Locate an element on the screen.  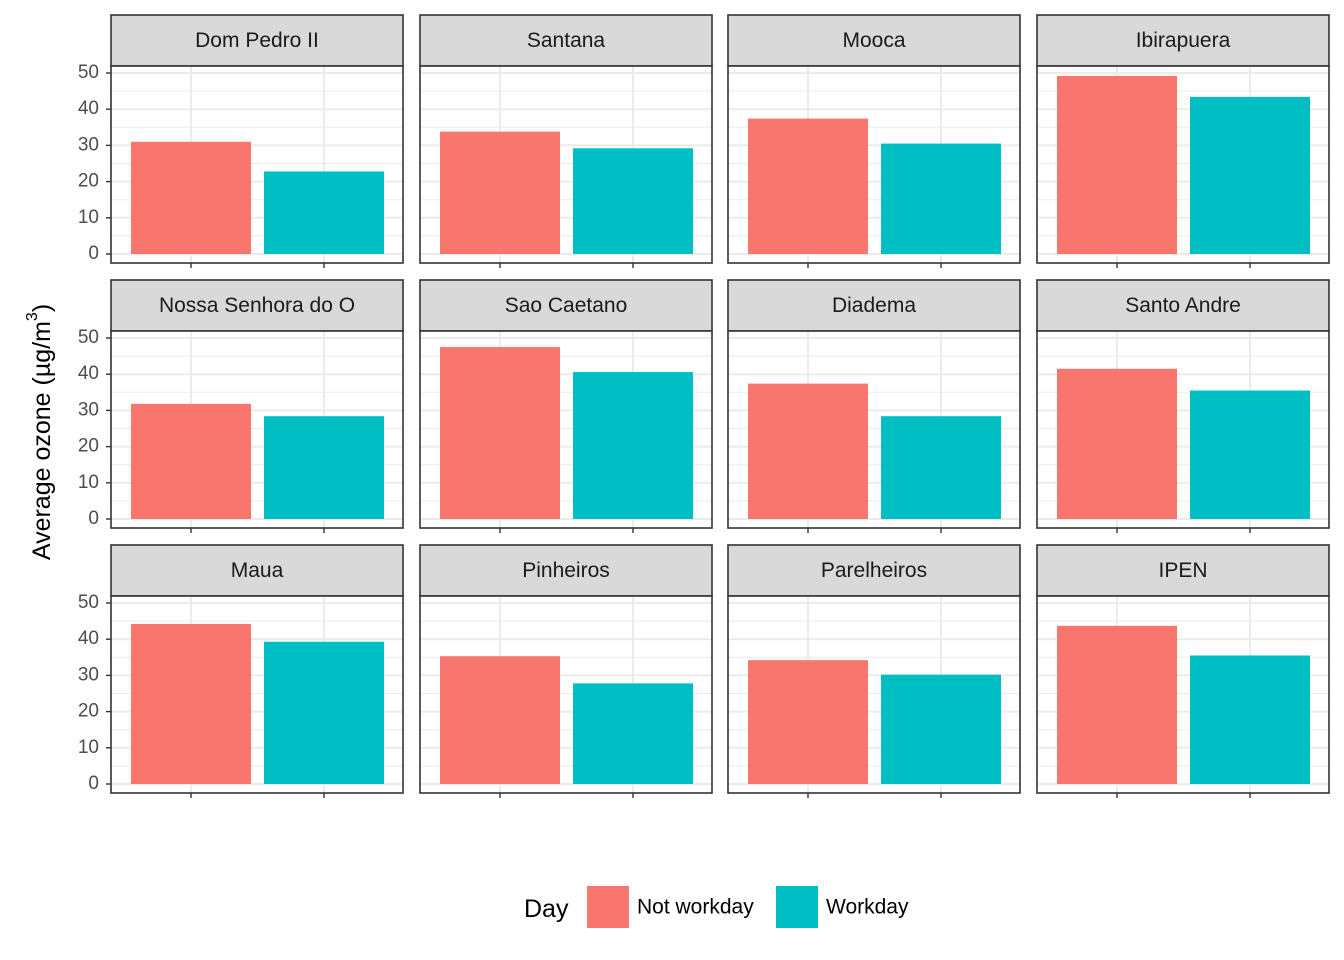
facet-strip-label: Nossa Senhora do O is located at coordinates (257, 305).